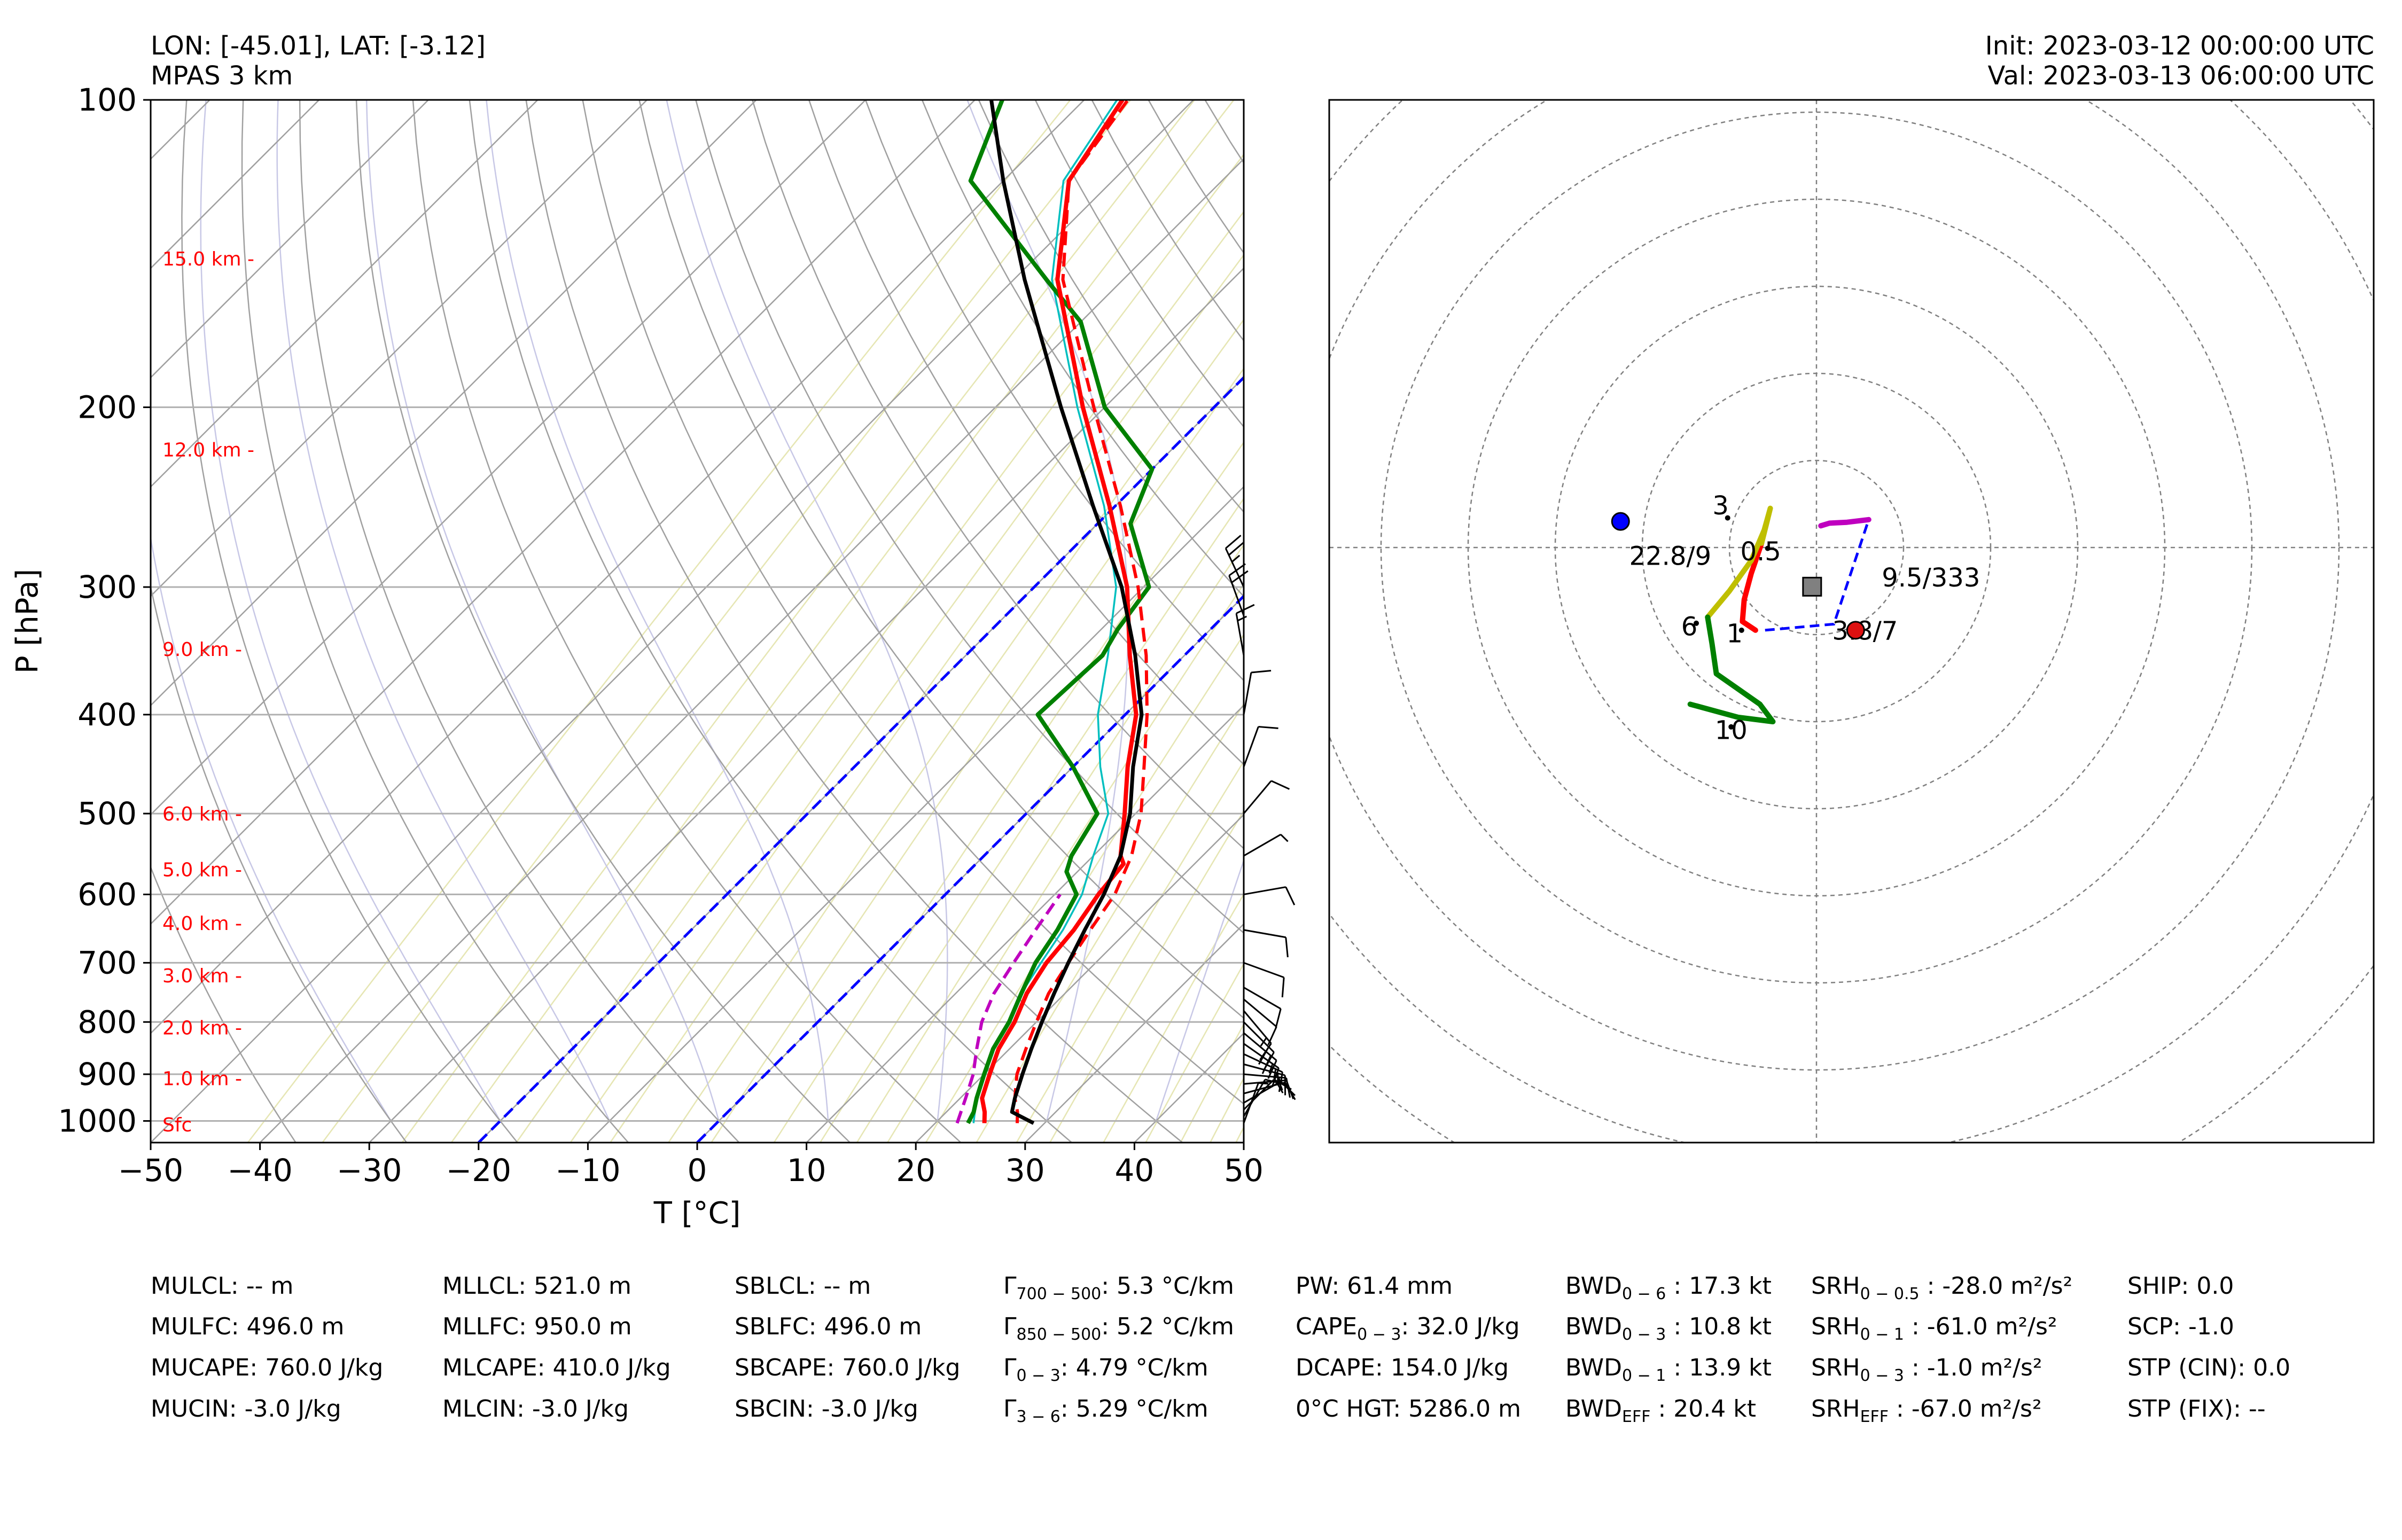 The image size is (2402, 1540). I want to click on y-tick-label: 100, so click(107, 100).